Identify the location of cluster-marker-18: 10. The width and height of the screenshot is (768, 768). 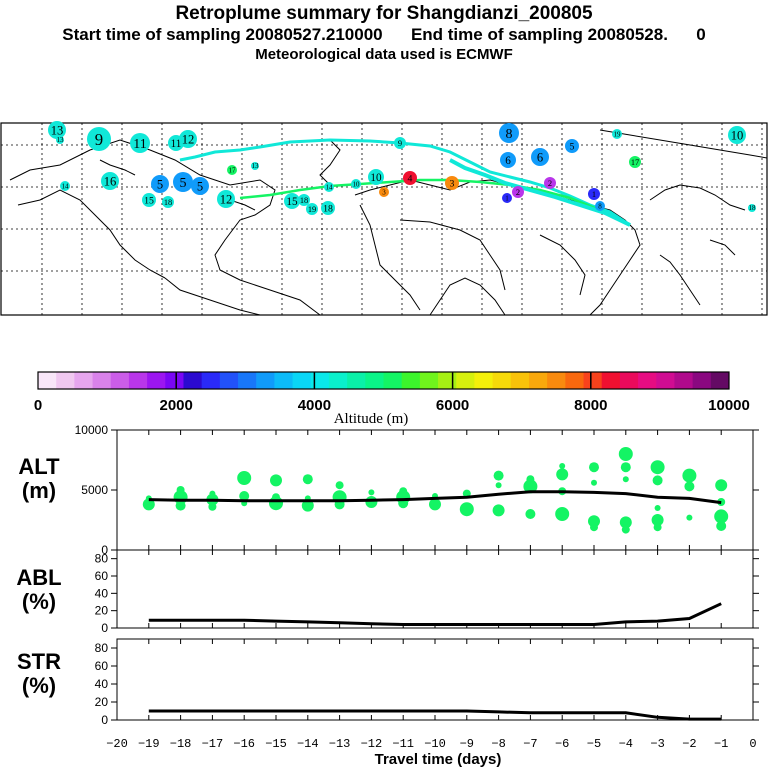
(376, 177).